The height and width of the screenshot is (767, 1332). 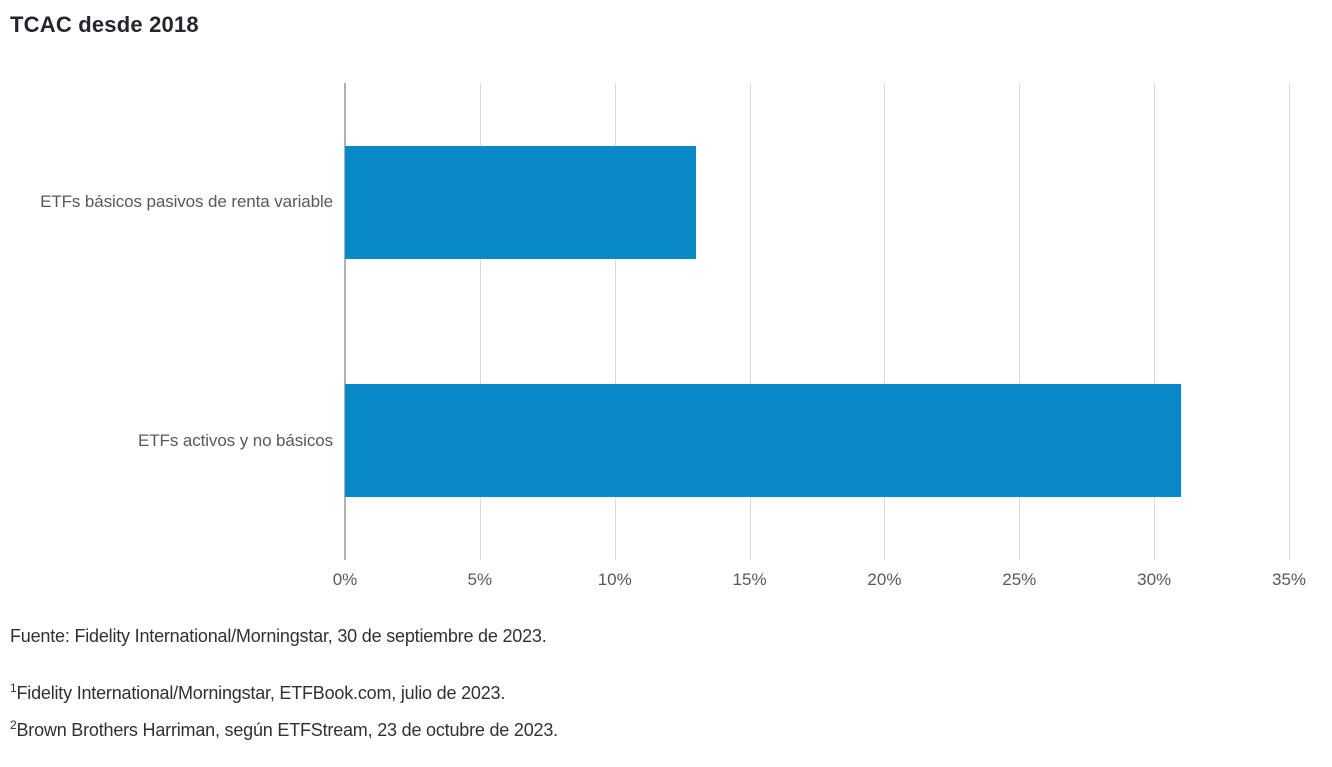 What do you see at coordinates (345, 321) in the screenshot?
I see `zero-axis-line` at bounding box center [345, 321].